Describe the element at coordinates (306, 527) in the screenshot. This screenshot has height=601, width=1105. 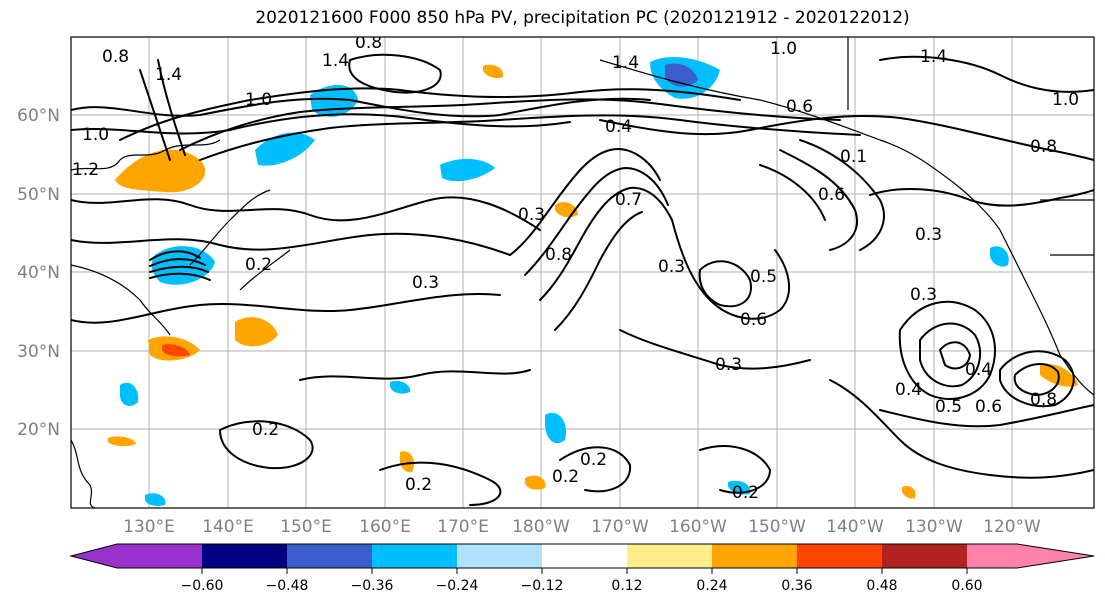
I see `lon-label: 150°E` at that location.